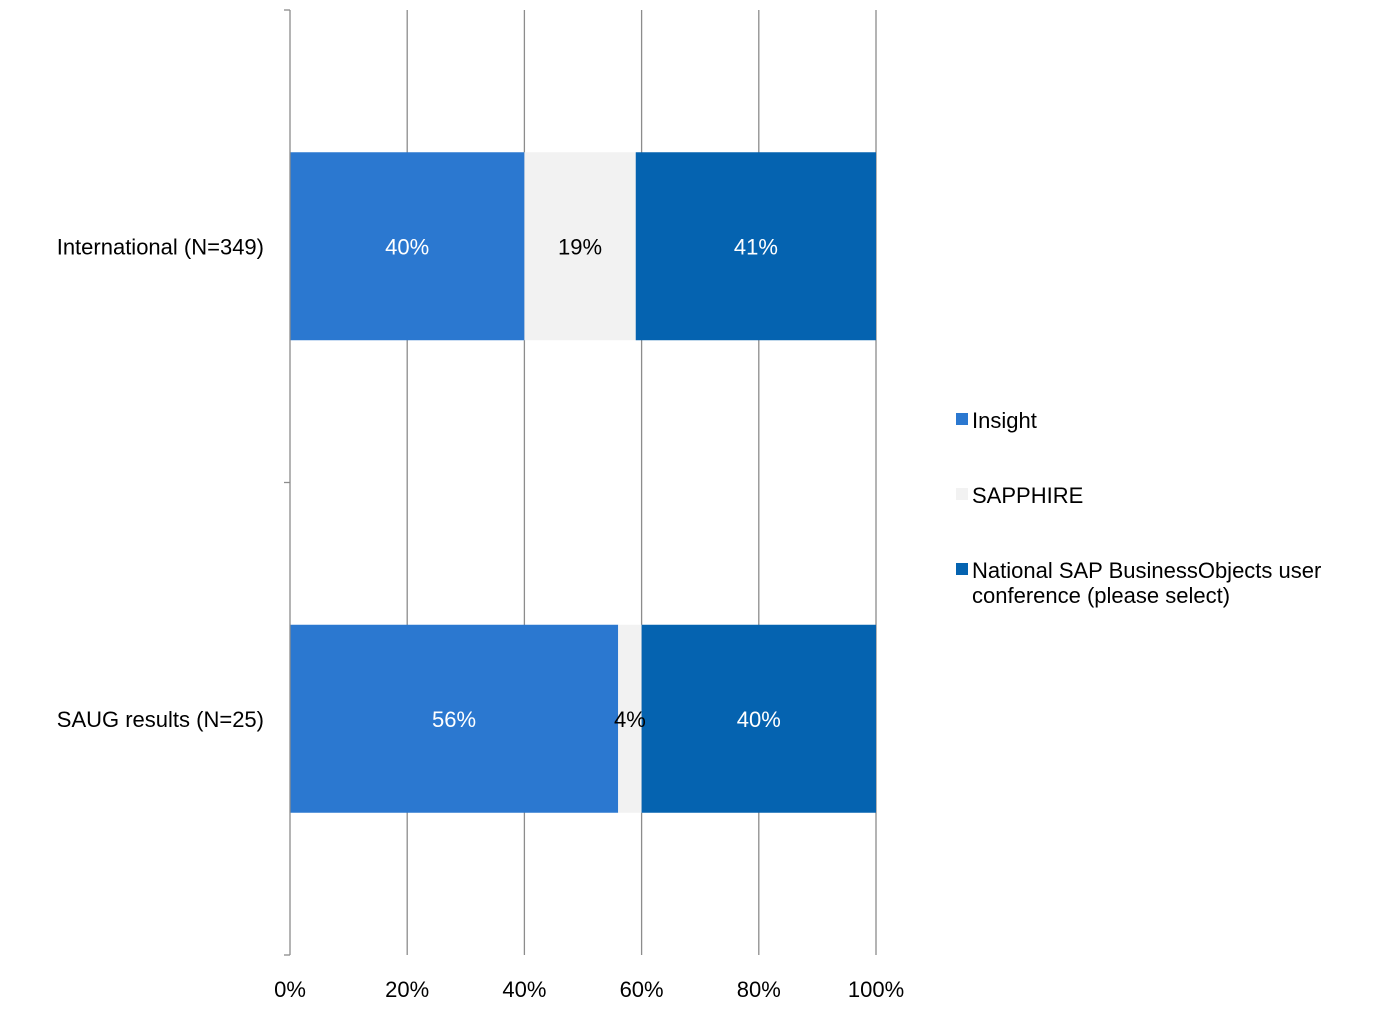 The image size is (1398, 1013). Describe the element at coordinates (407, 989) in the screenshot. I see `x-tick-label: 20%` at that location.